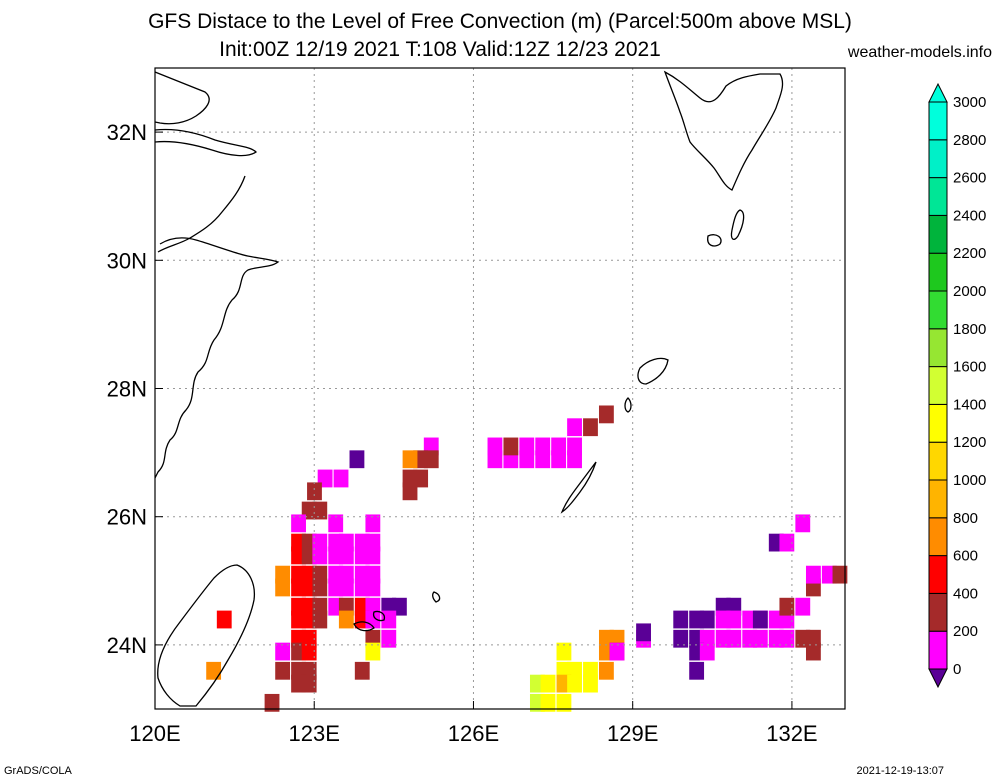 This screenshot has height=779, width=1000. Describe the element at coordinates (969, 329) in the screenshot. I see `colorbar-label: 1800` at that location.